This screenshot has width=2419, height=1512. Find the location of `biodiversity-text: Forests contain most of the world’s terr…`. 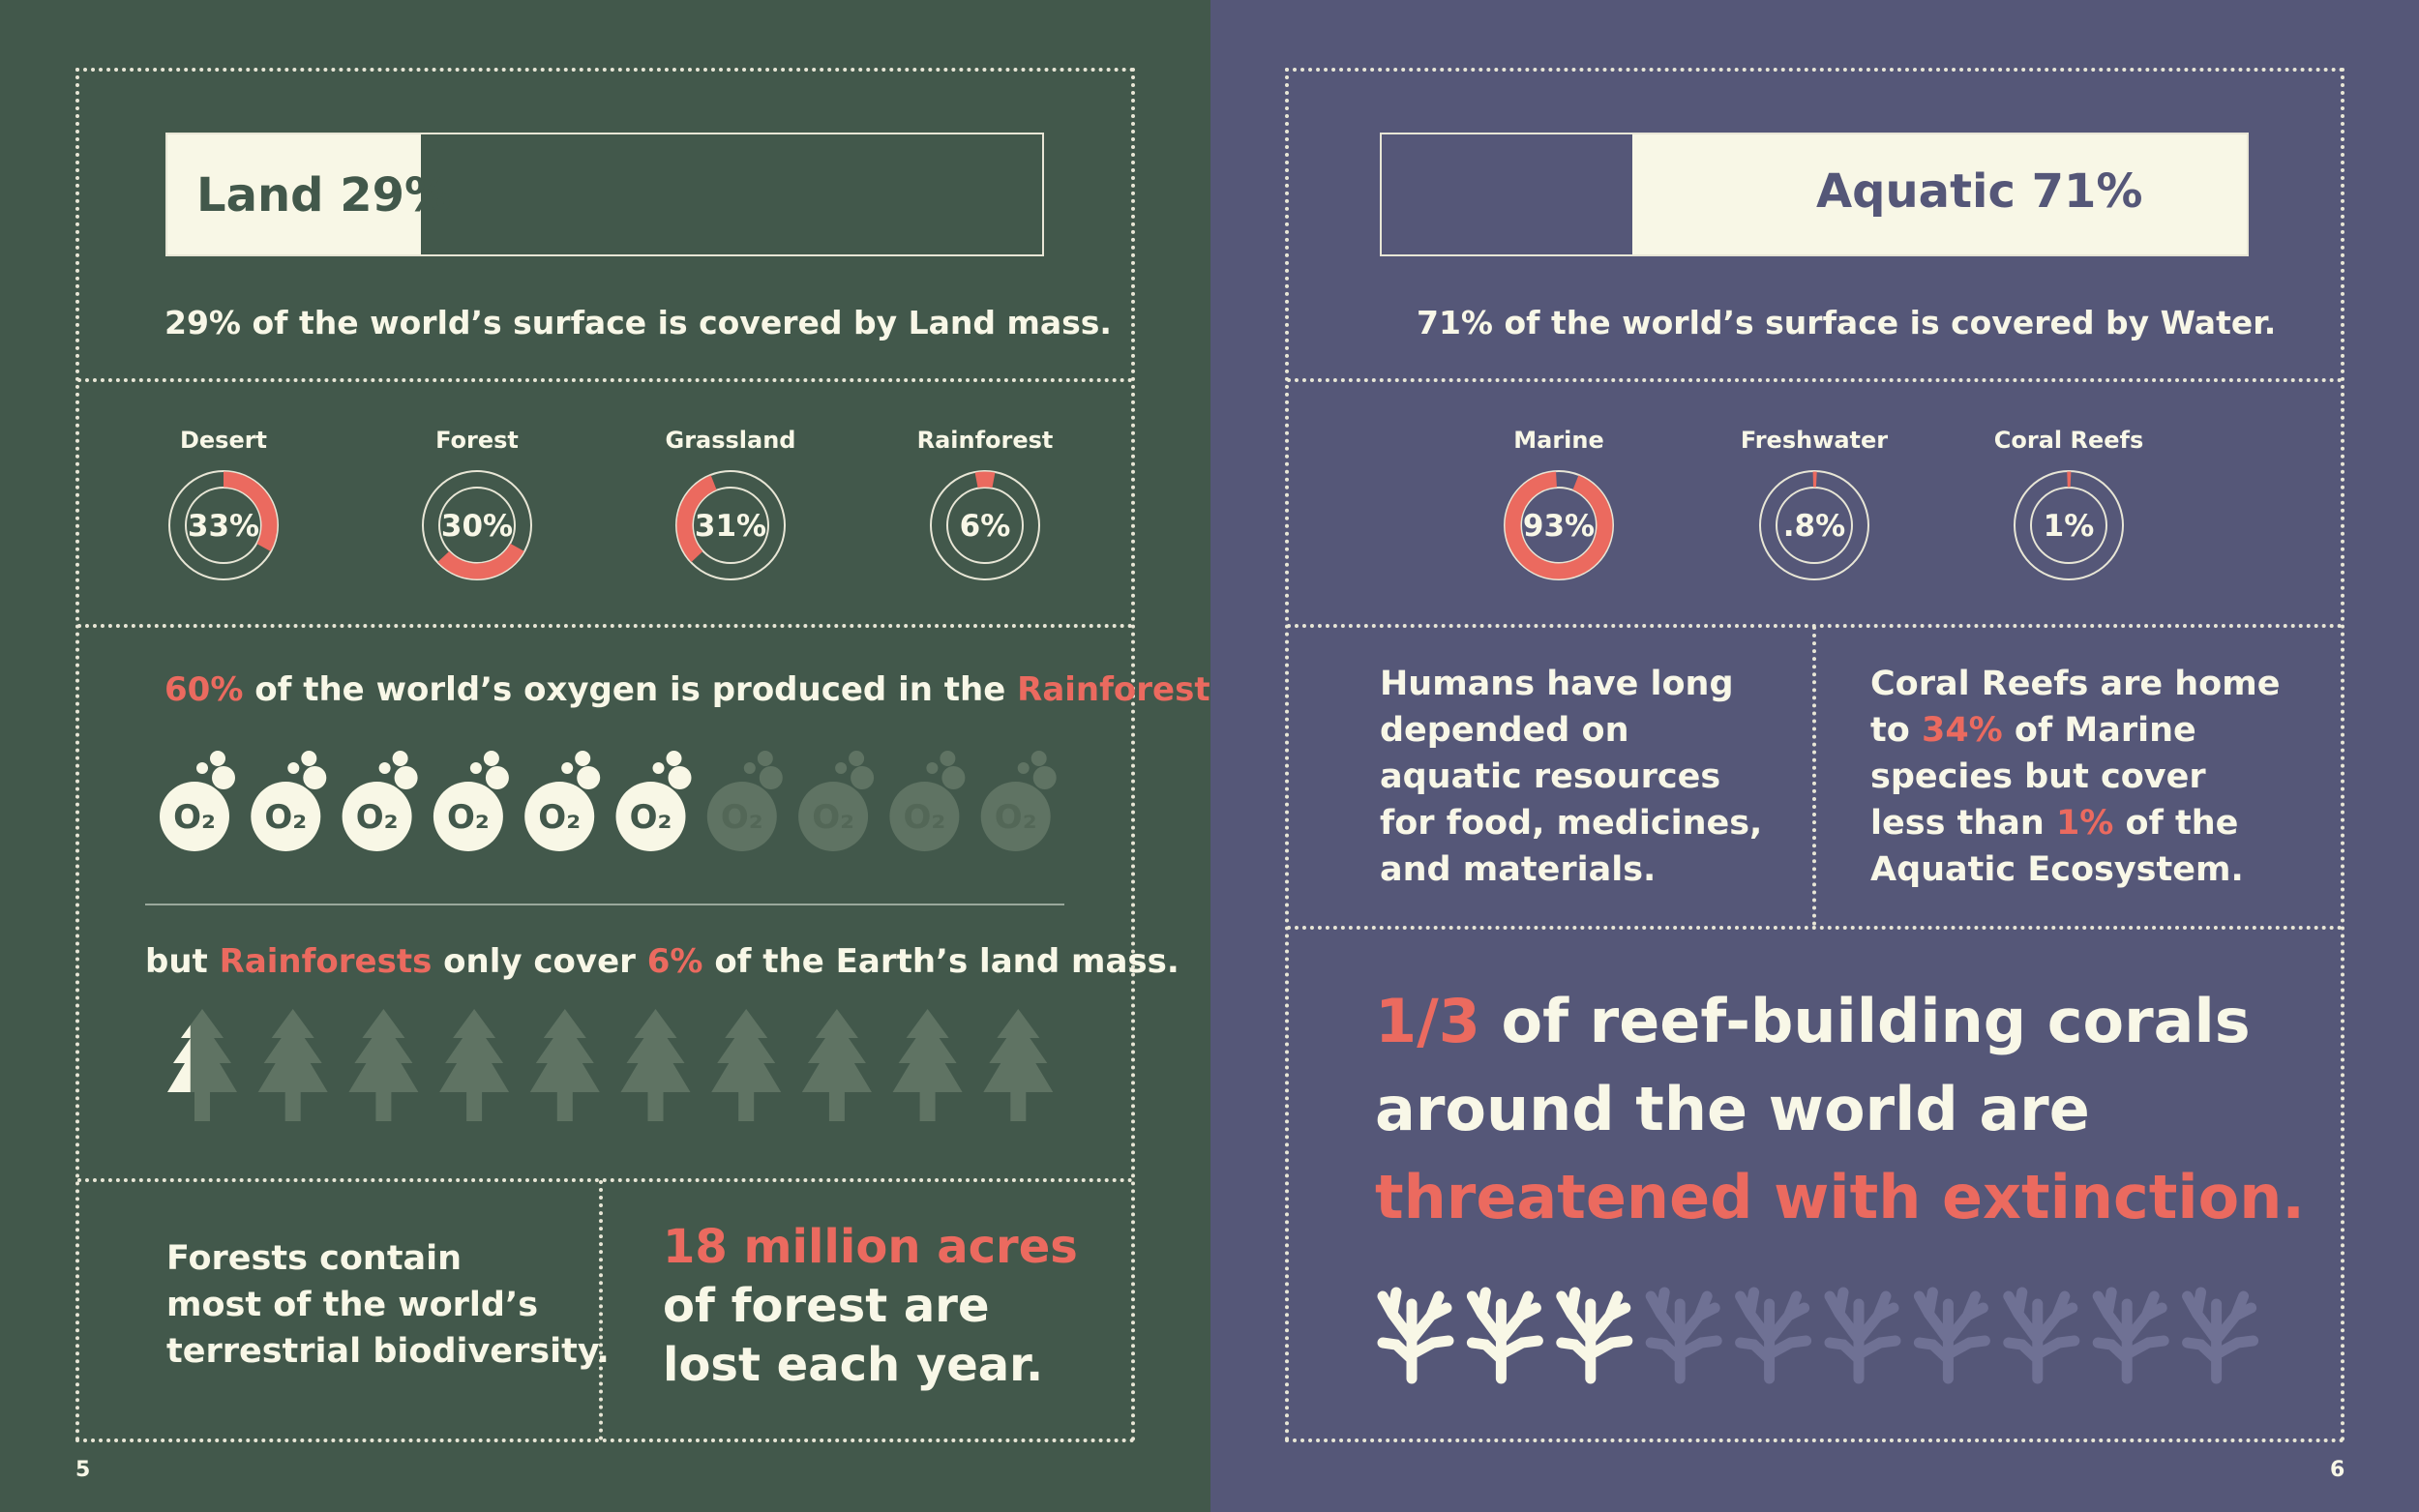

biodiversity-text: Forests contain most of the world’s terr… is located at coordinates (388, 1305).